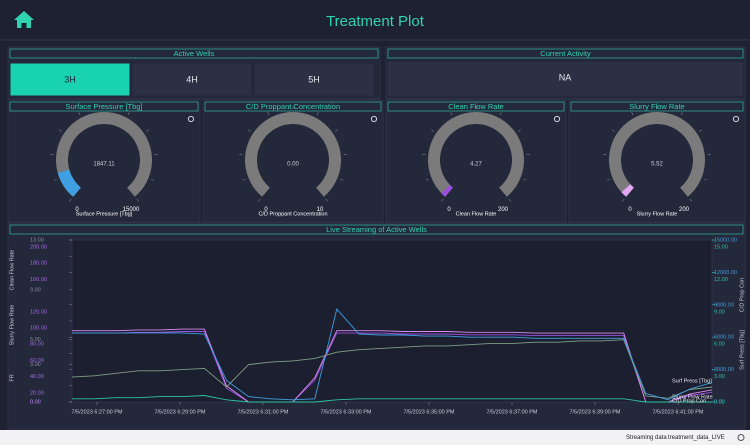  Describe the element at coordinates (38, 264) in the screenshot. I see `y-tick-label: 180.00` at that location.